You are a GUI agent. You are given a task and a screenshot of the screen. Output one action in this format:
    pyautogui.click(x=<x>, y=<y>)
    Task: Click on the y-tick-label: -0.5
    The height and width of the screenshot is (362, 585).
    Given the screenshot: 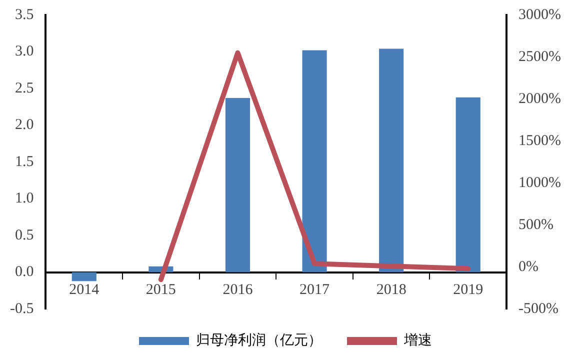 What is the action you would take?
    pyautogui.click(x=22, y=308)
    